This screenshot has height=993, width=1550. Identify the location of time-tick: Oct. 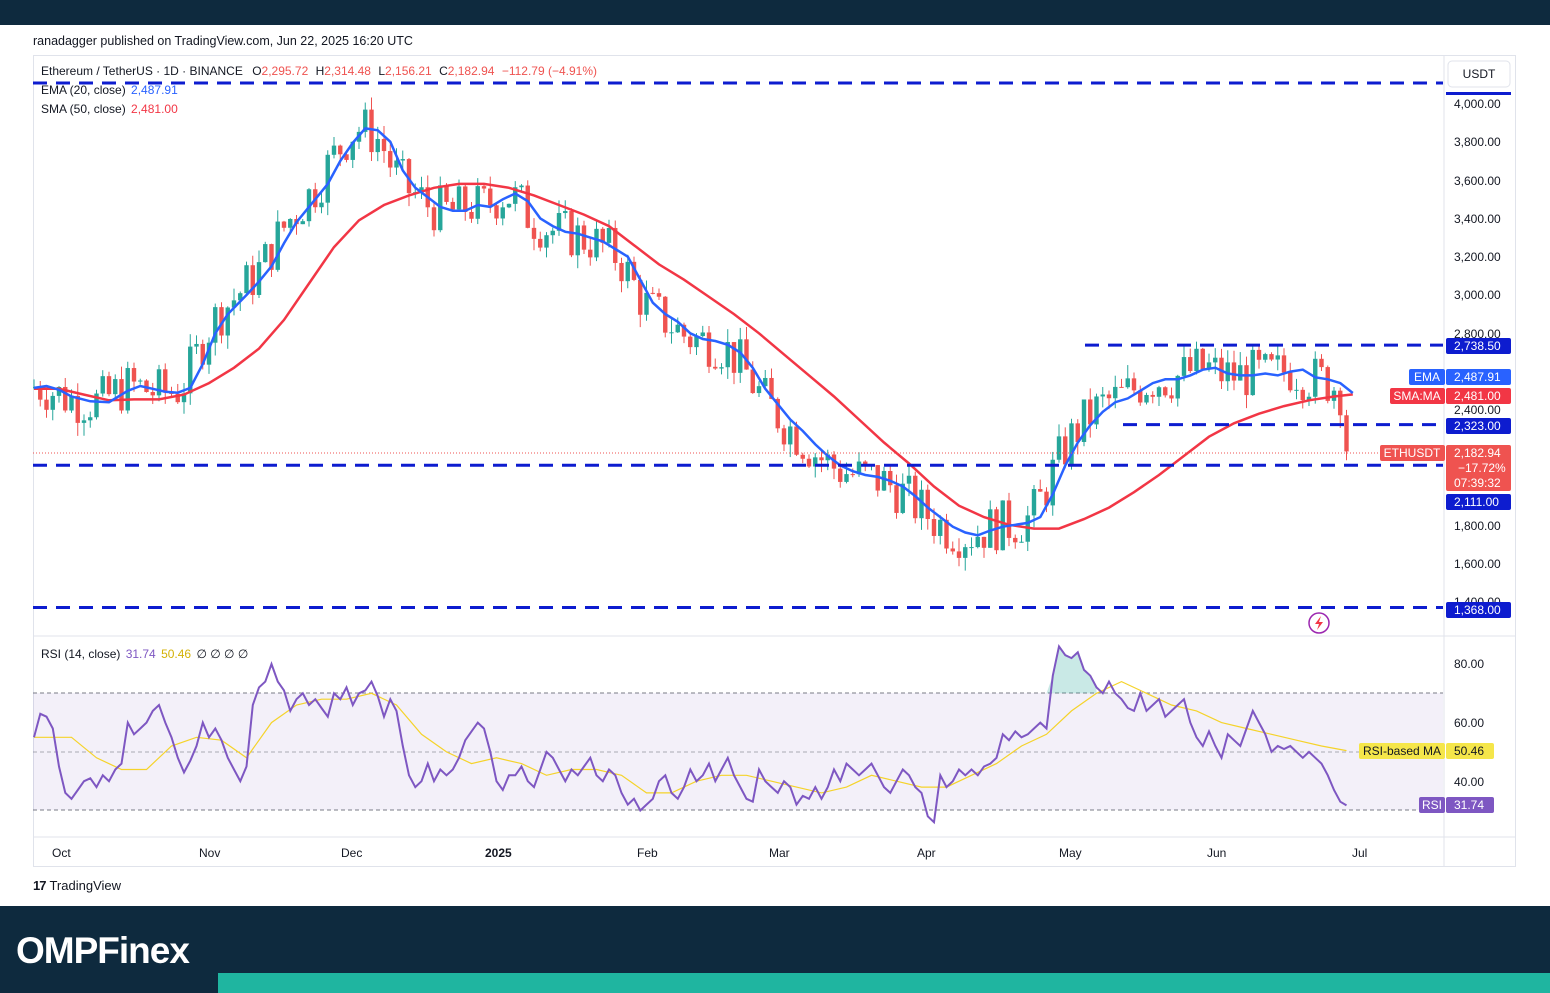
(61, 853).